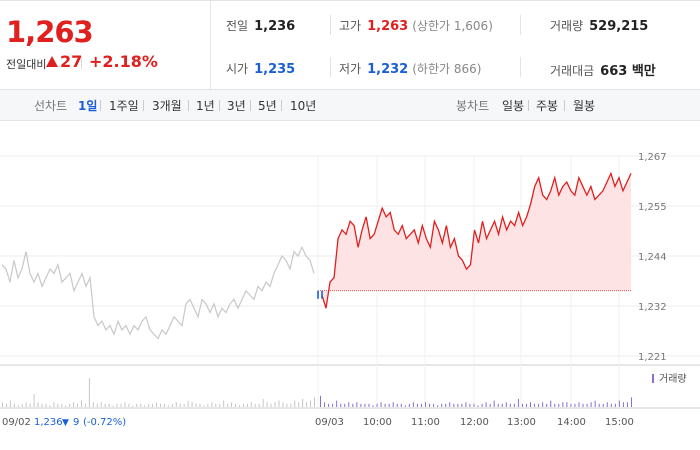 This screenshot has width=700, height=450. Describe the element at coordinates (317, 392) in the screenshot. I see `volume-bars` at that location.